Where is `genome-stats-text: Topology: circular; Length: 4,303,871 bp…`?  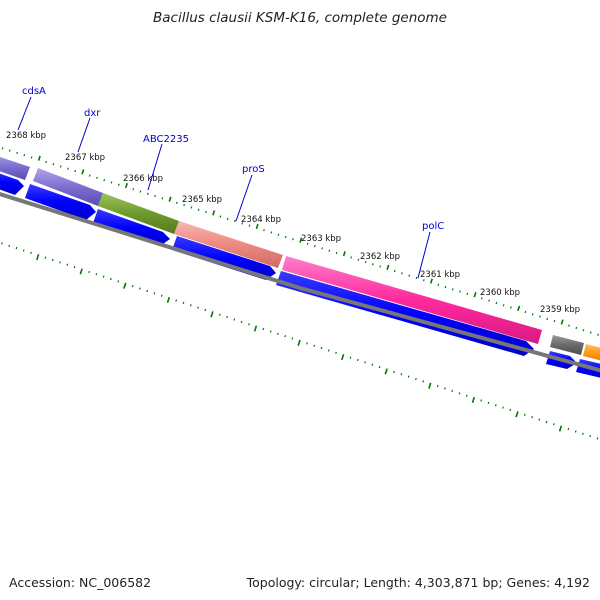
genome-stats-text: Topology: circular; Length: 4,303,871 bp… is located at coordinates (418, 582).